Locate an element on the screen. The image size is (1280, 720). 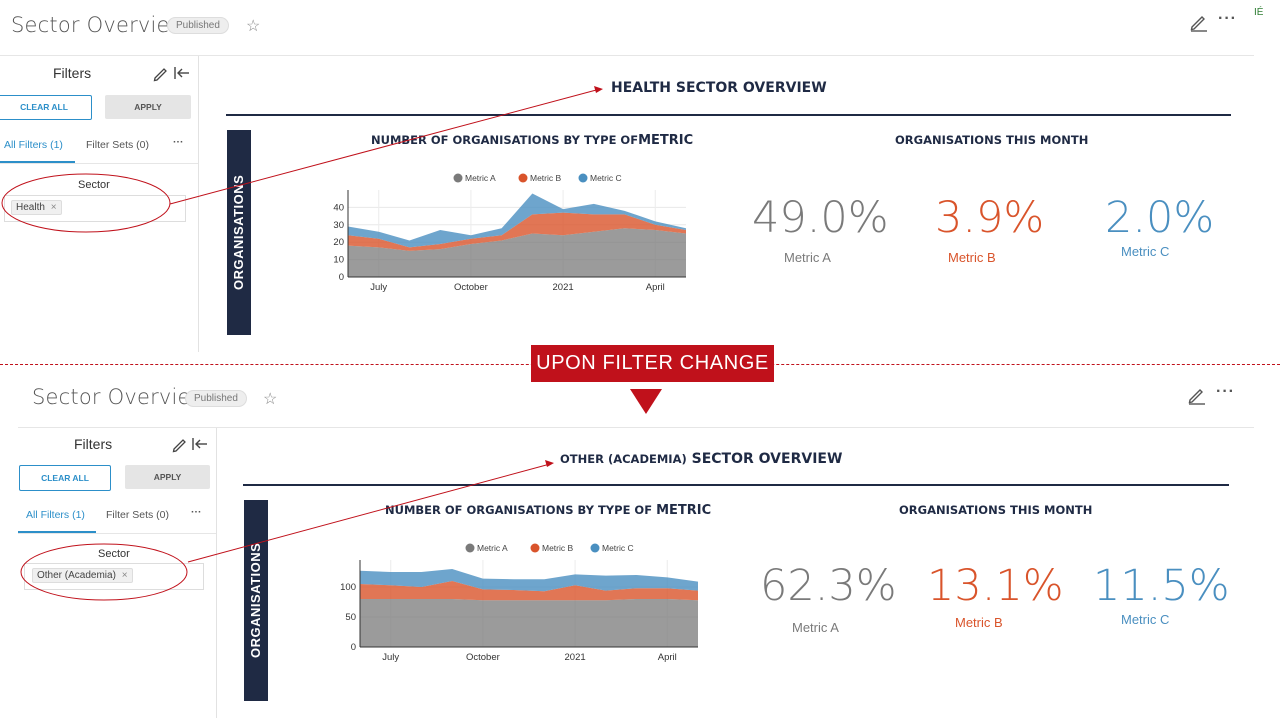
arrow-line-top is located at coordinates (385, 146).